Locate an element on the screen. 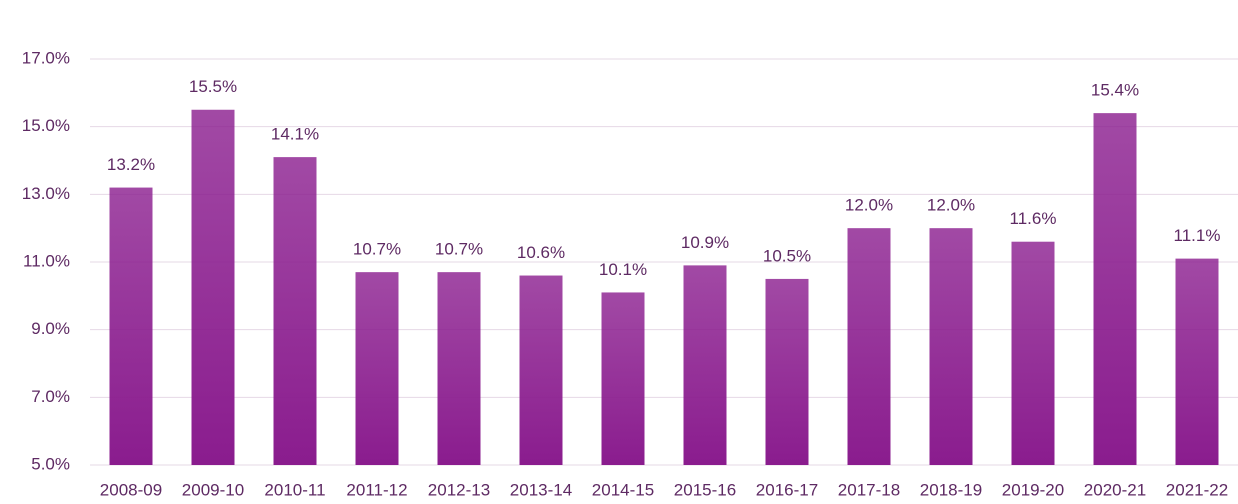 This screenshot has width=1238, height=504. y-tick-label: 7.0% is located at coordinates (50, 396).